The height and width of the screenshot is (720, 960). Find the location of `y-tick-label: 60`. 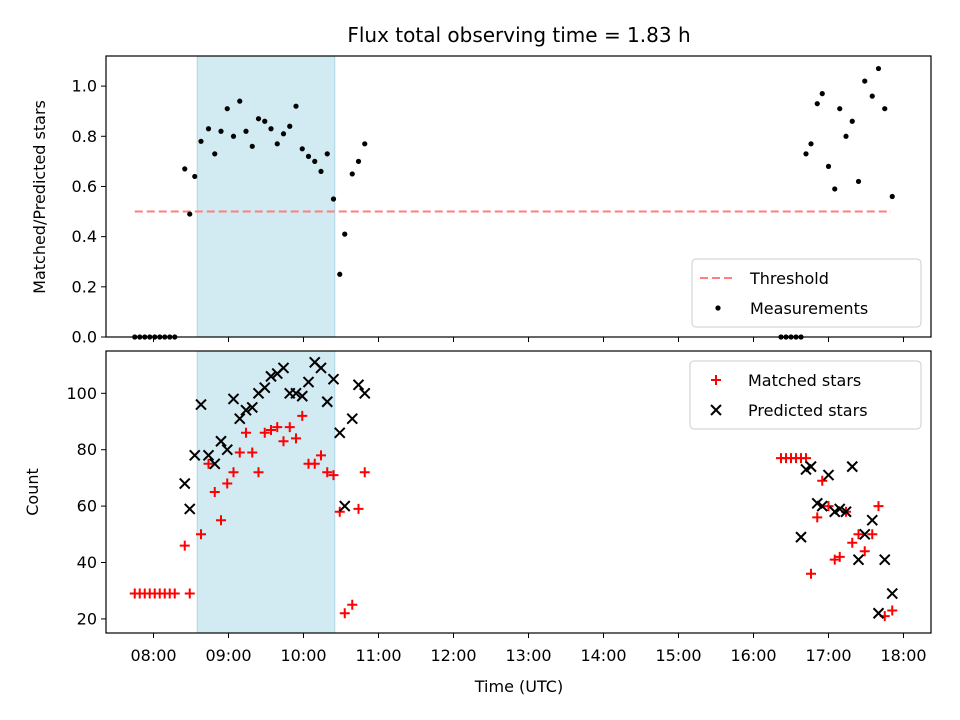

y-tick-label: 60 is located at coordinates (87, 506).